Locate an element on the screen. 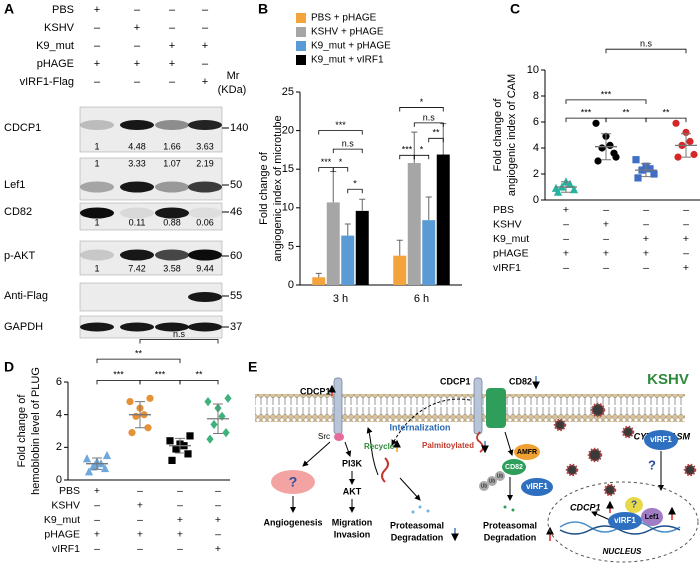 This screenshot has height=569, width=700. blot-label: CDCP1 is located at coordinates (22, 128).